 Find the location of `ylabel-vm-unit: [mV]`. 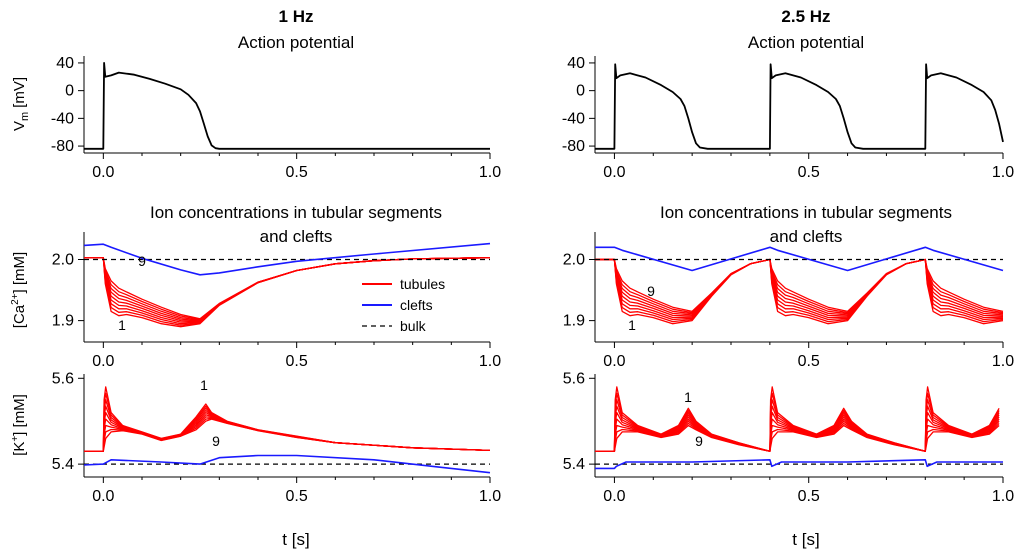

ylabel-vm-unit: [mV] is located at coordinates (19, 92).